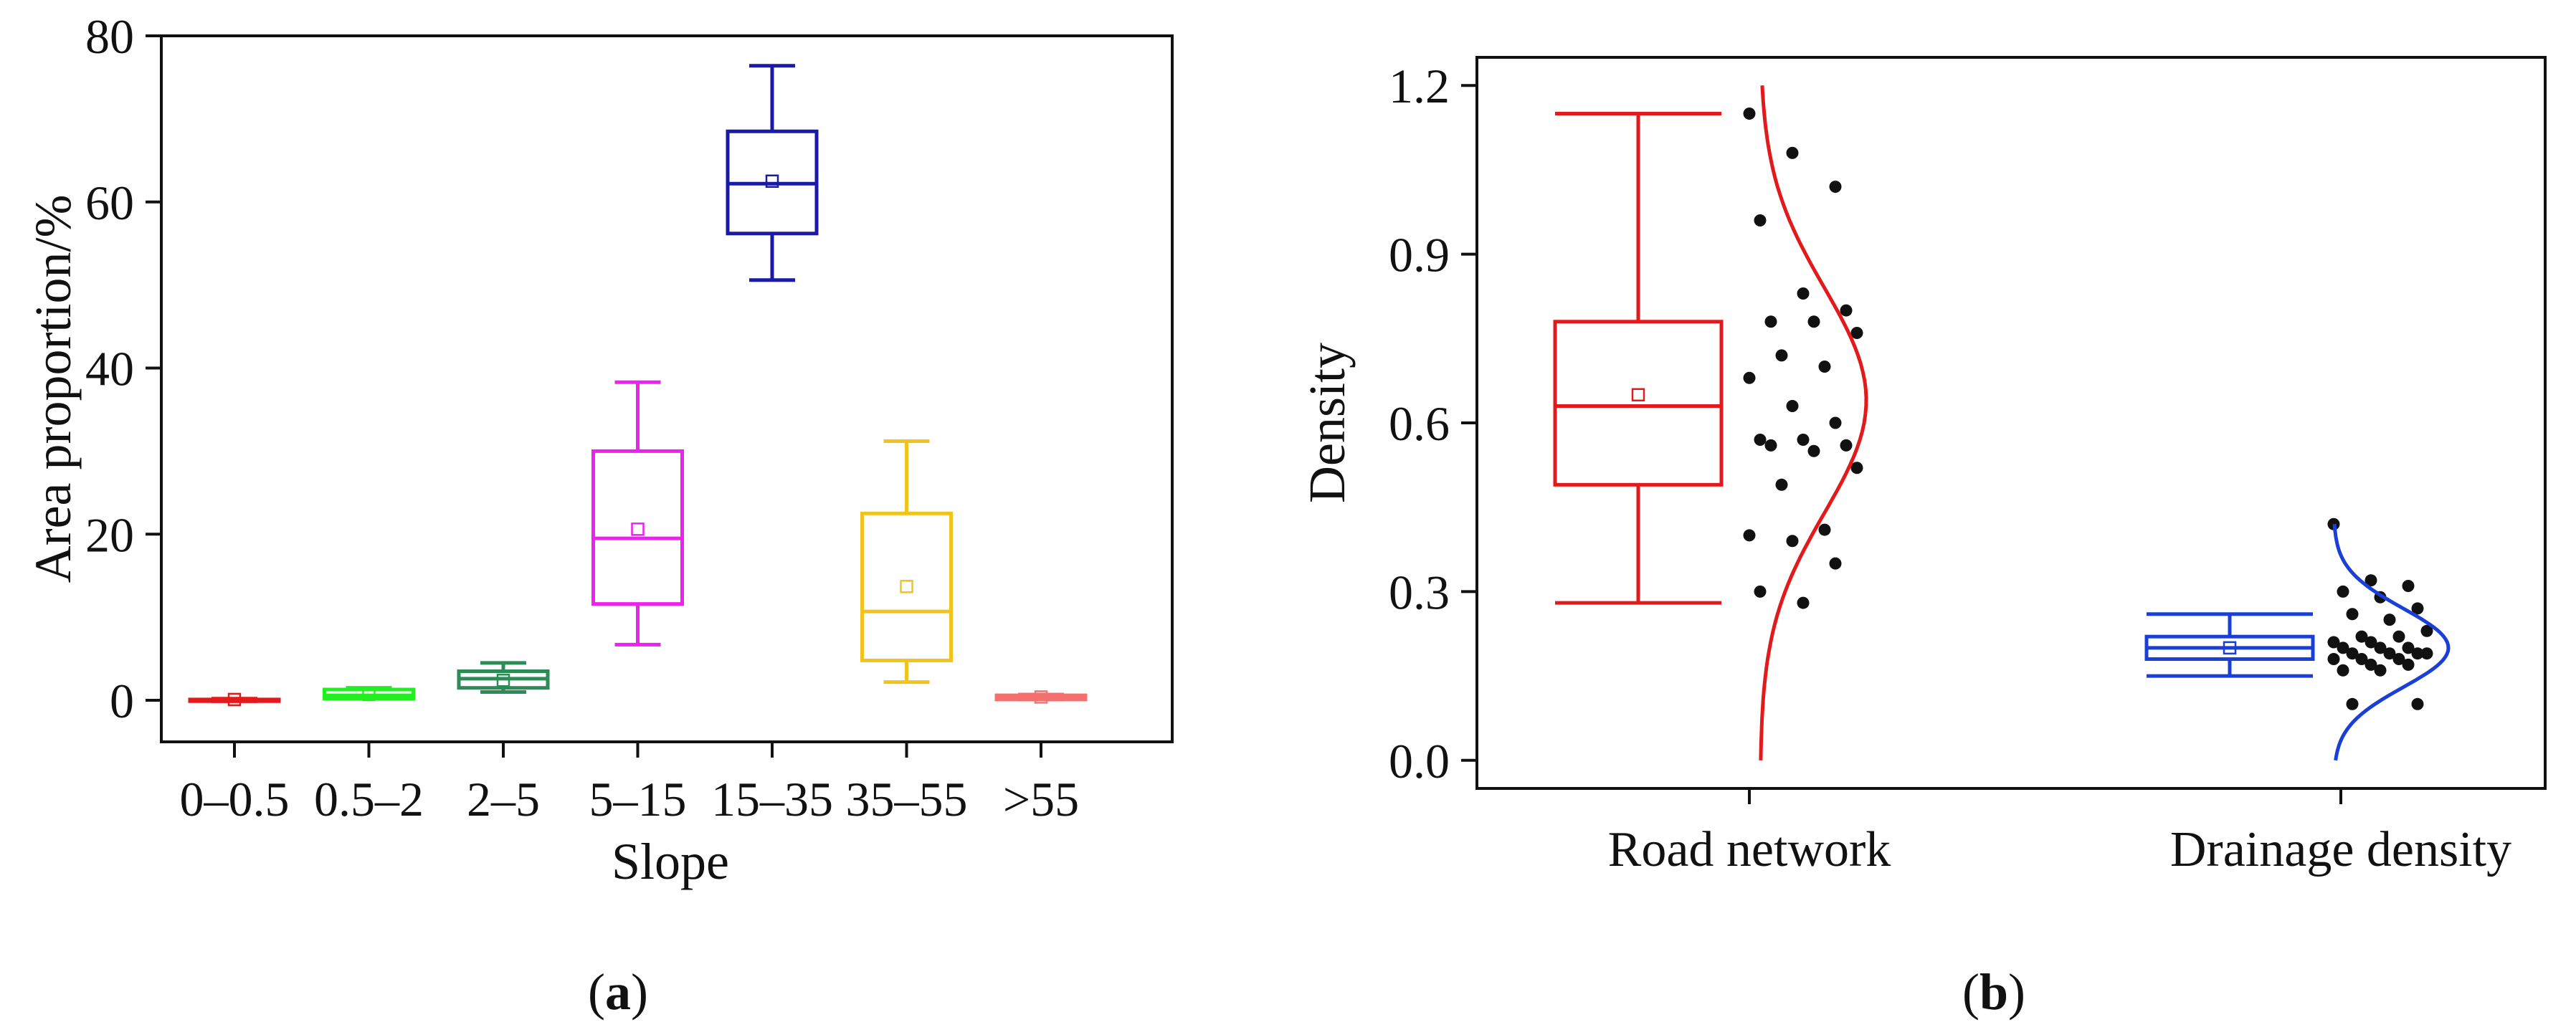 Image resolution: width=2576 pixels, height=1035 pixels. I want to click on y-tick-label: 0, so click(122, 701).